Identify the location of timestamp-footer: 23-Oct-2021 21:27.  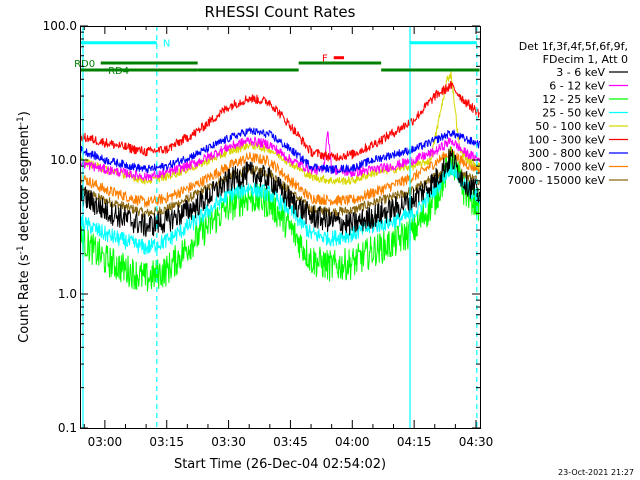
(596, 472).